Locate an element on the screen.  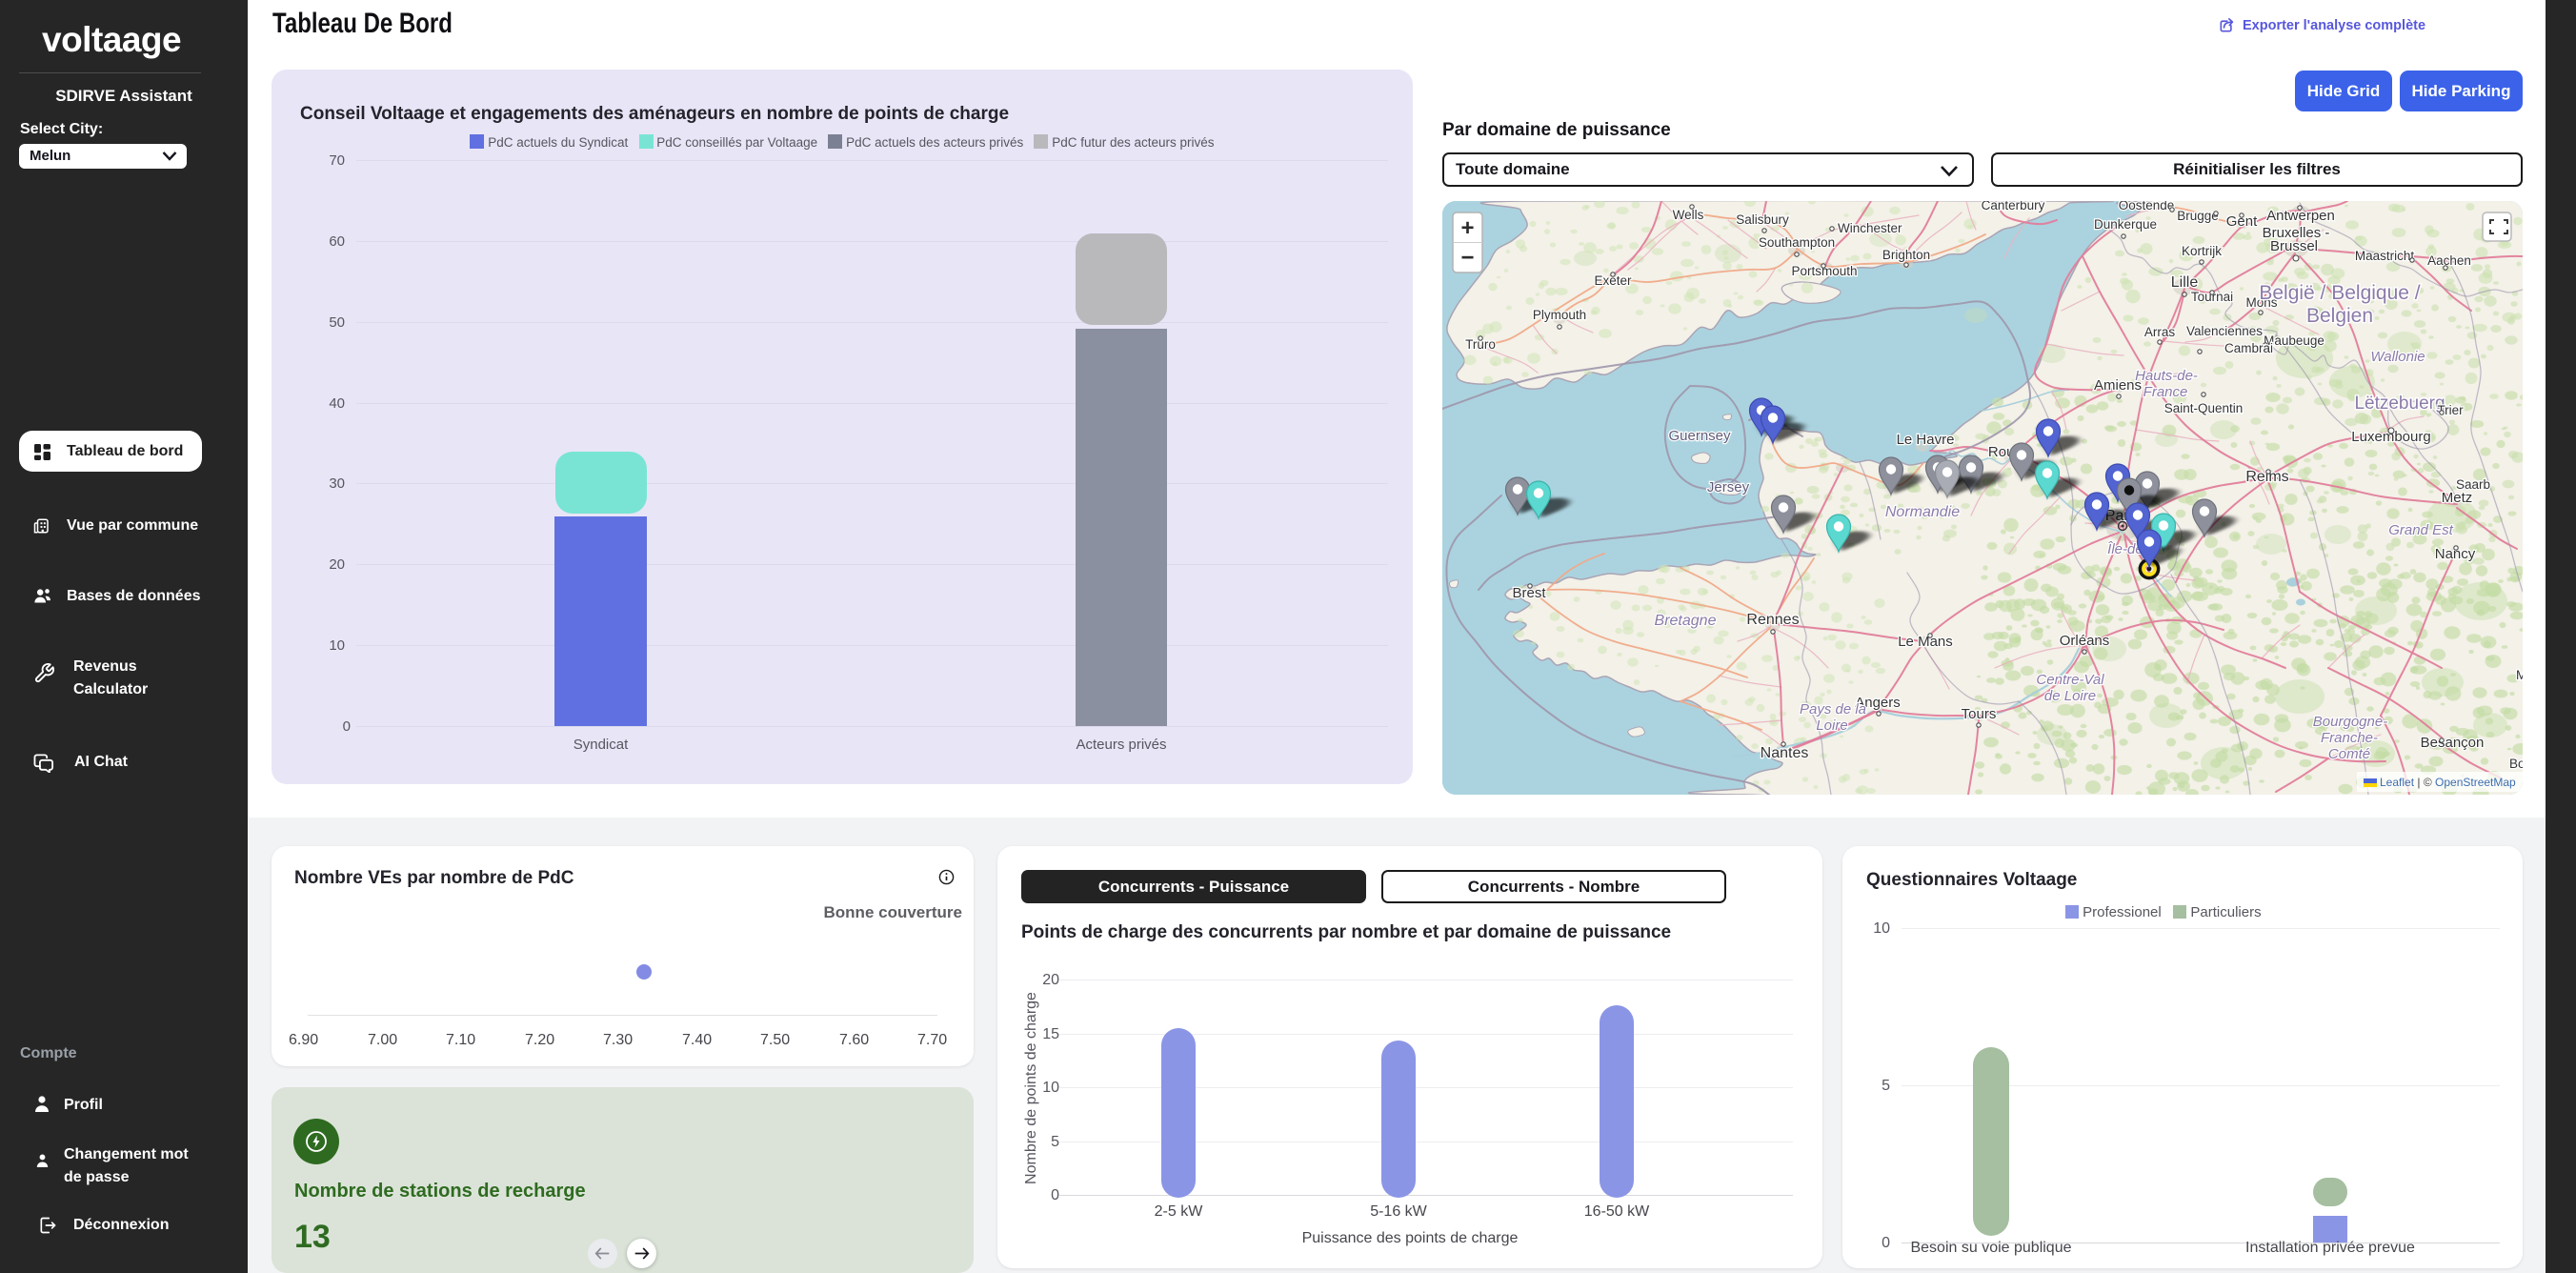
svg-text: Winchester is located at coordinates (1870, 228).